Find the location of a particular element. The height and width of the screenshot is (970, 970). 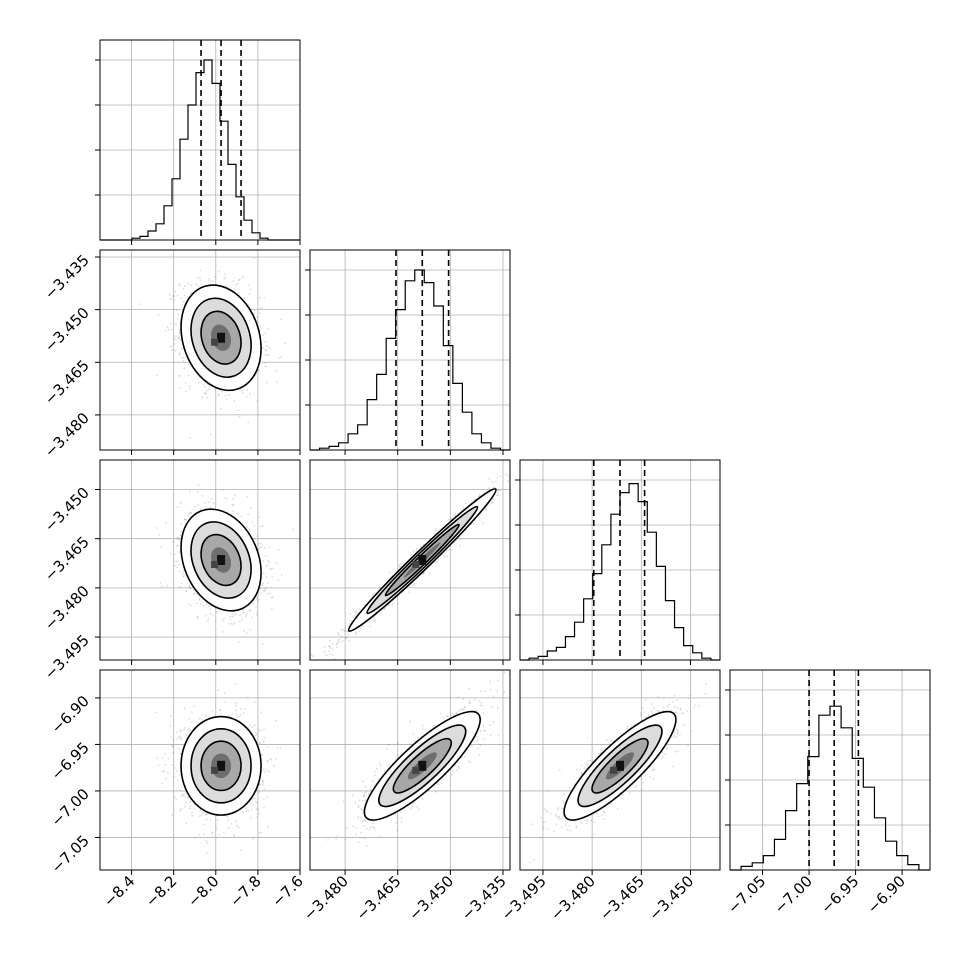

hist-panel-p0 is located at coordinates (198, 142).